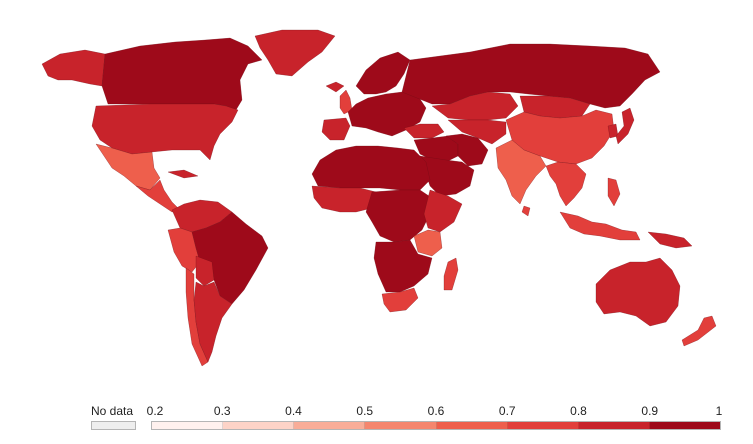 Image resolution: width=753 pixels, height=444 pixels. What do you see at coordinates (336, 129) in the screenshot?
I see `region-iberia` at bounding box center [336, 129].